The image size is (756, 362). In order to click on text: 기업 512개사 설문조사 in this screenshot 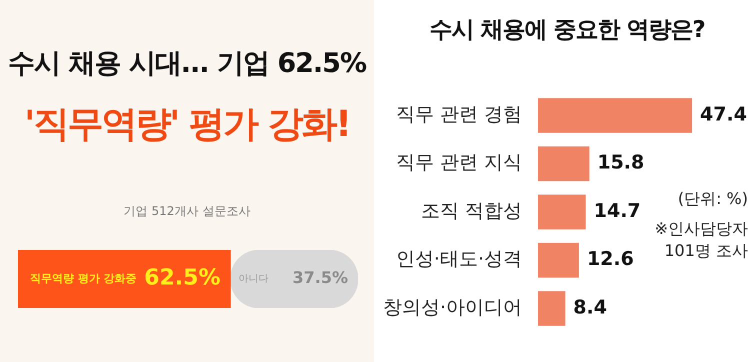, I will do `click(187, 211)`.